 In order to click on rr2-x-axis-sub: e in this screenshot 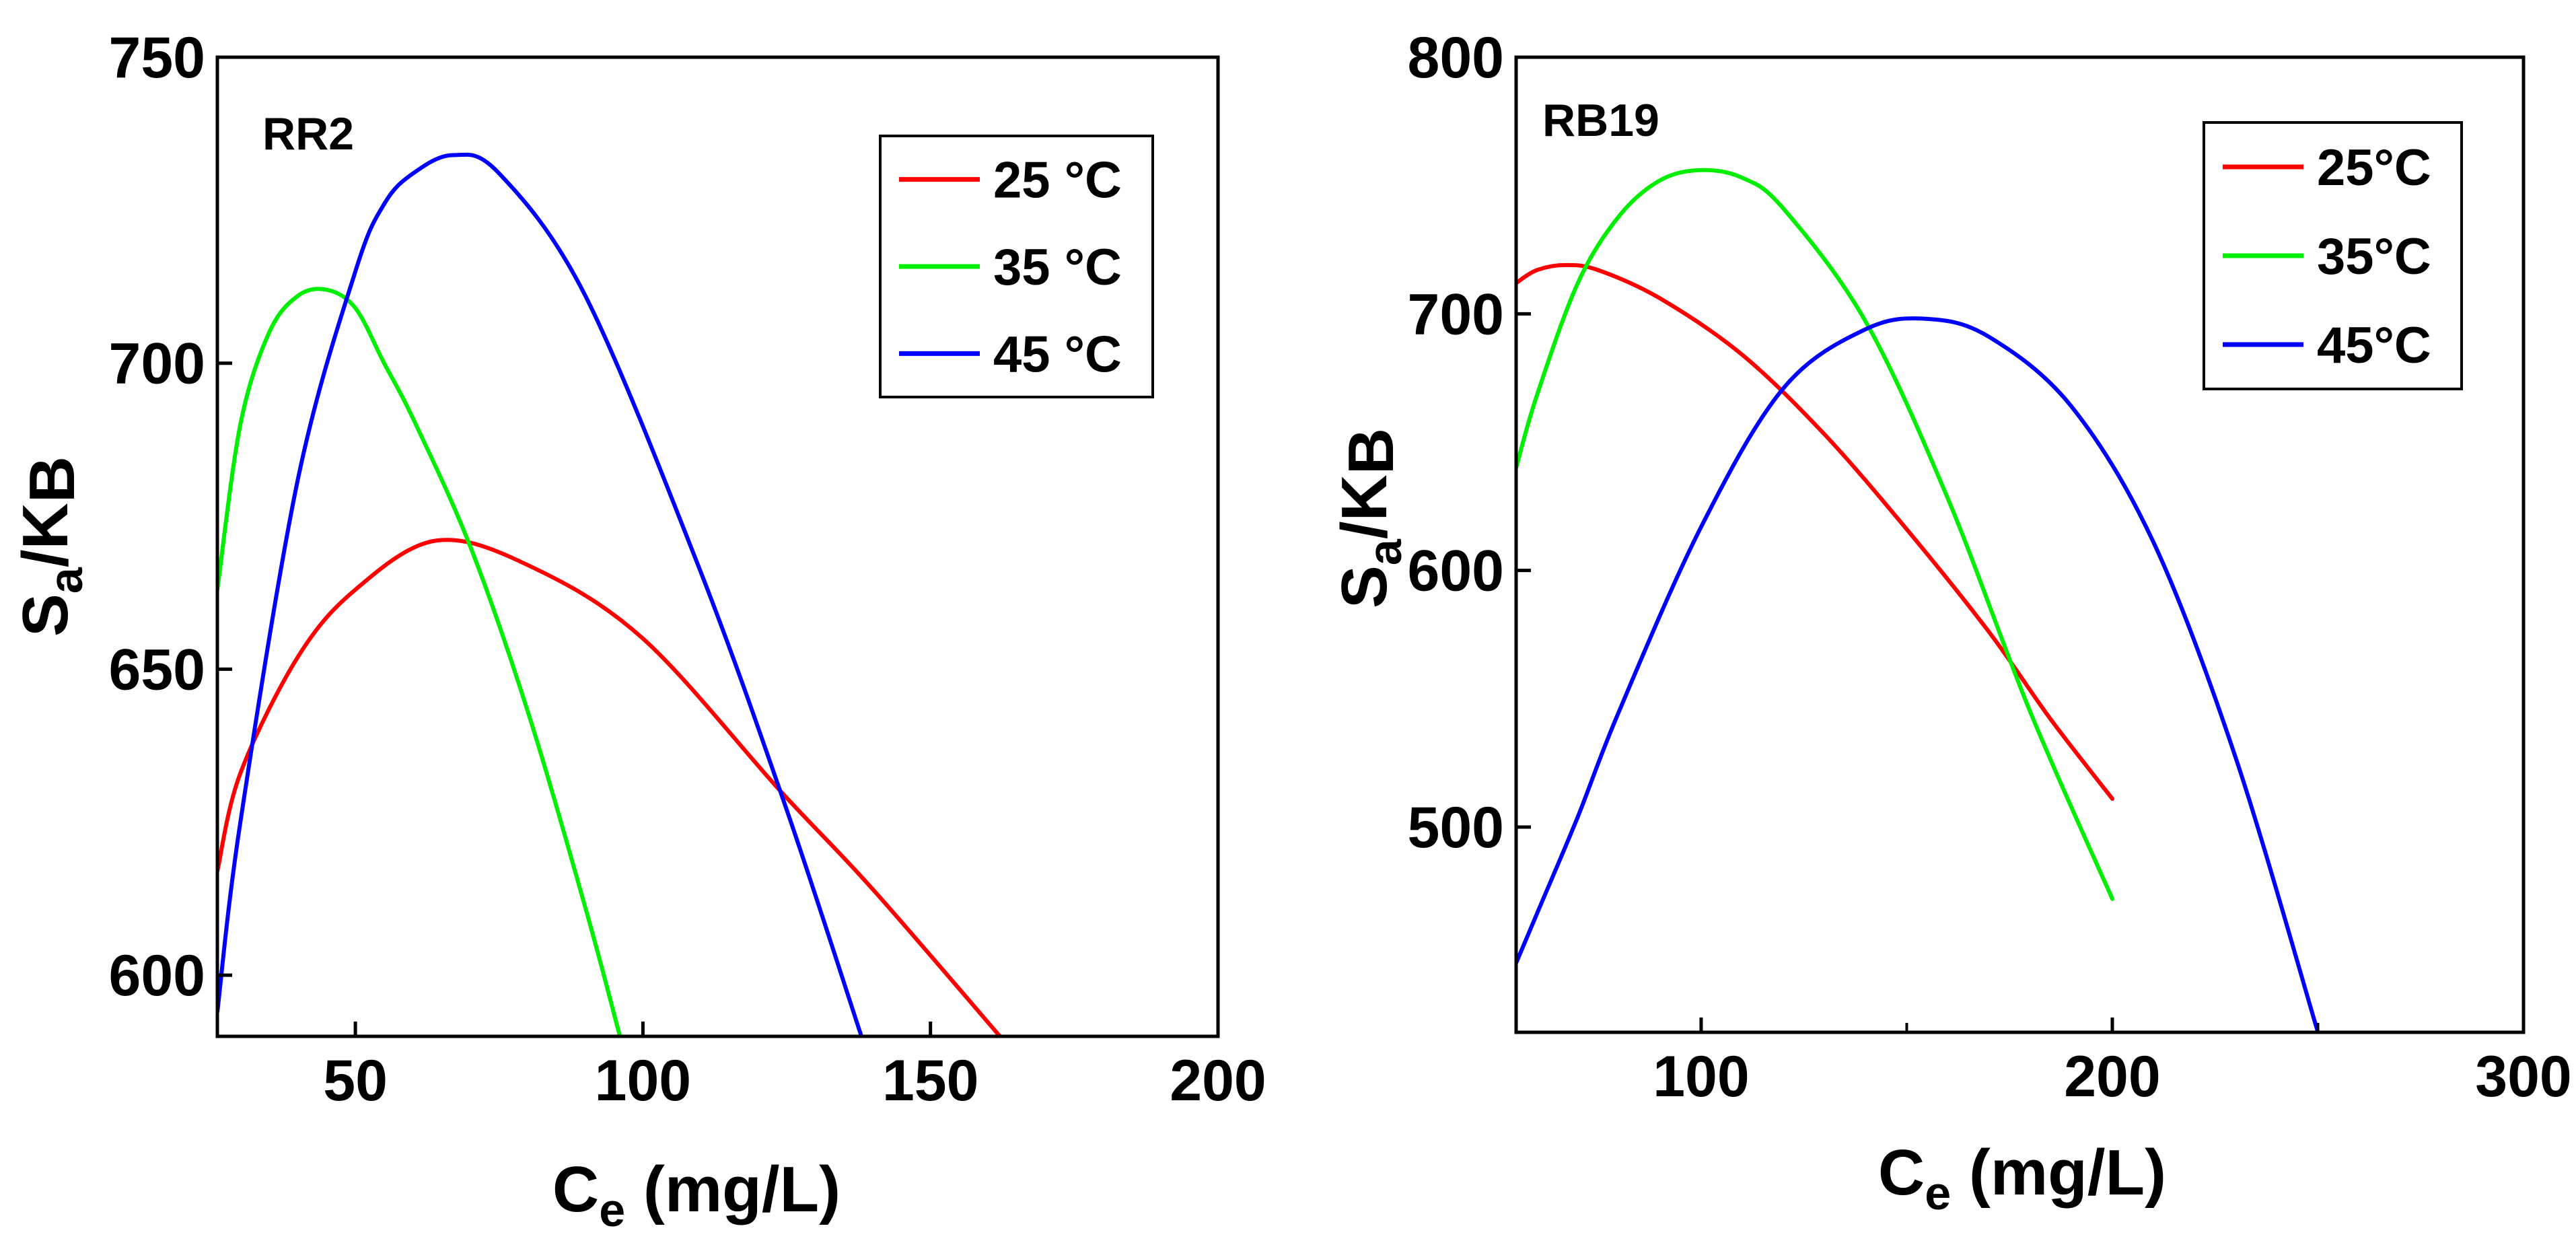, I will do `click(612, 1210)`.